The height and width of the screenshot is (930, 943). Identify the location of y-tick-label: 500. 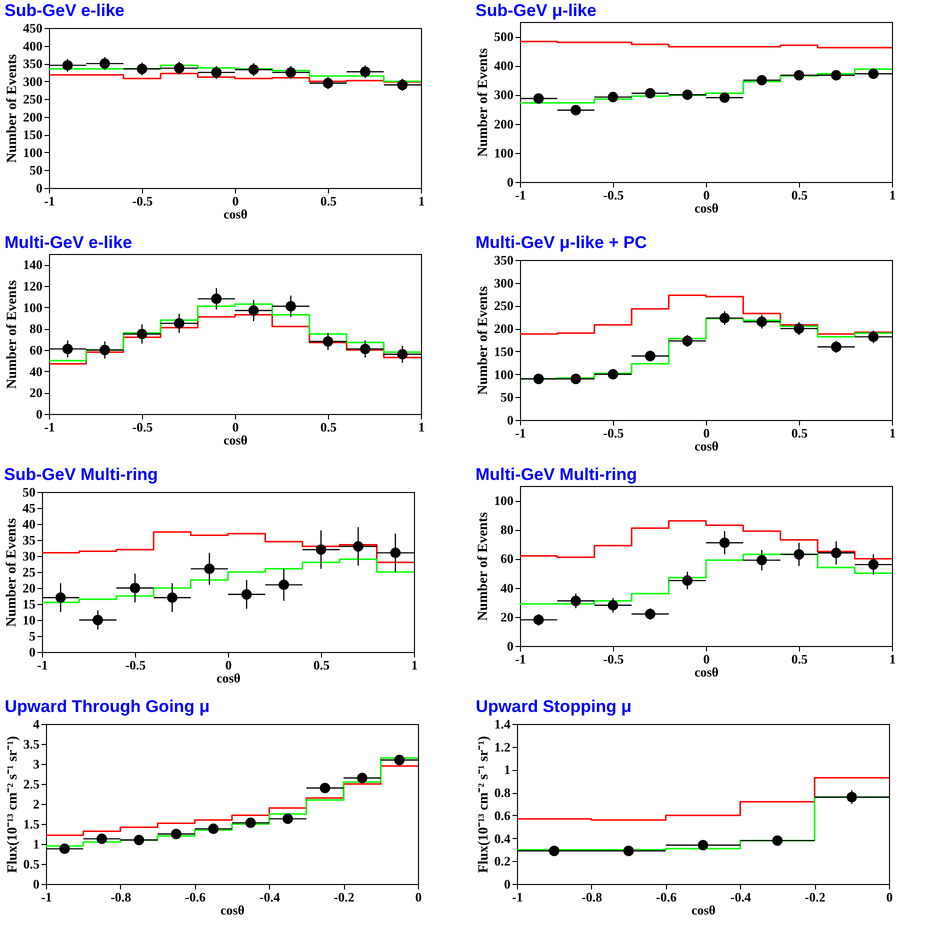
(504, 36).